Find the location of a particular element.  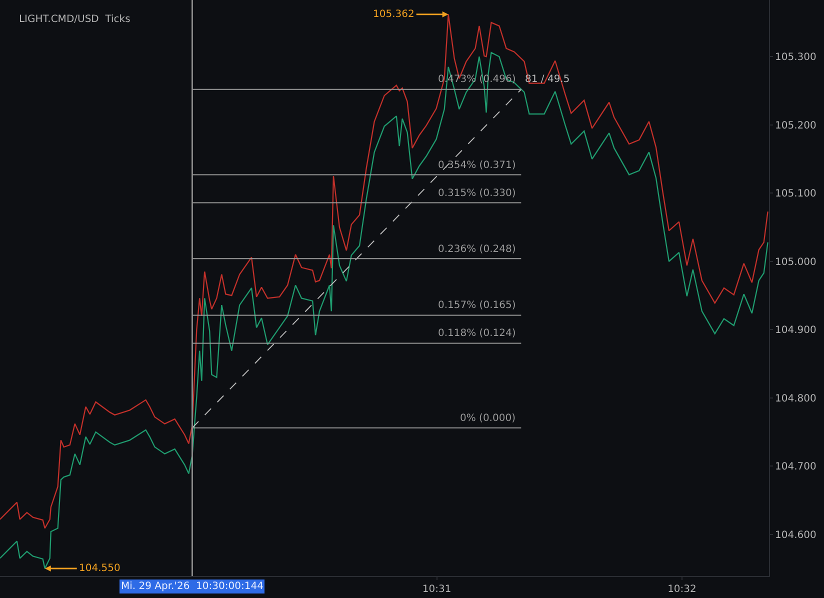

y-tick-label: 105.000 is located at coordinates (795, 262).